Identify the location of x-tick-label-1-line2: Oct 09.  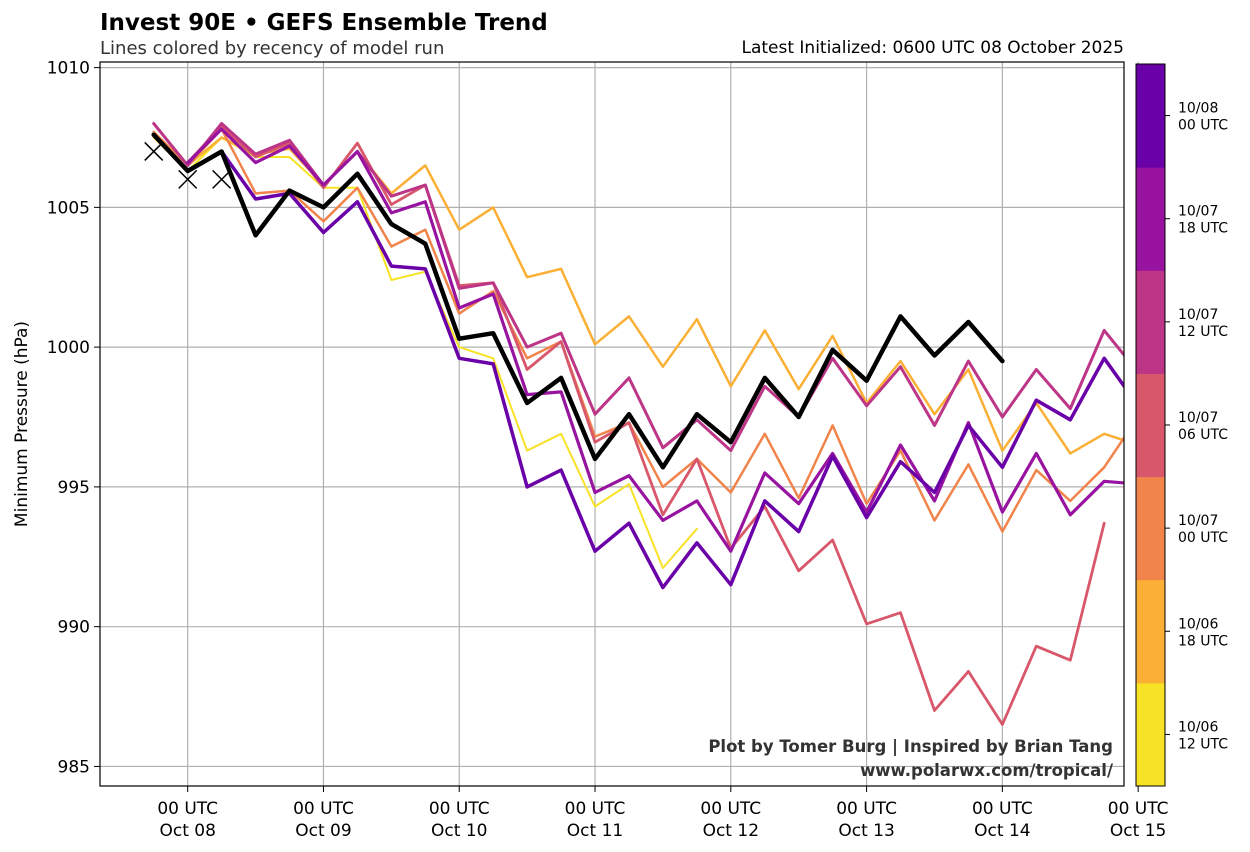
(323, 831).